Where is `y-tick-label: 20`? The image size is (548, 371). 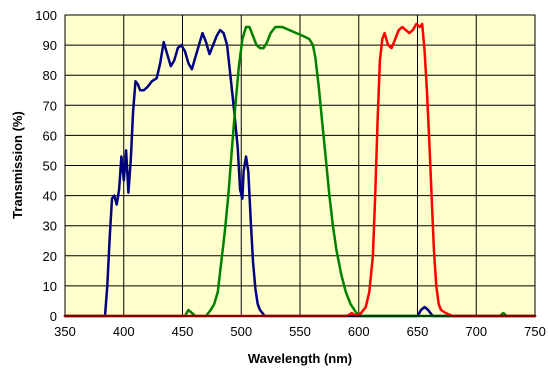
y-tick-label: 20 is located at coordinates (50, 256).